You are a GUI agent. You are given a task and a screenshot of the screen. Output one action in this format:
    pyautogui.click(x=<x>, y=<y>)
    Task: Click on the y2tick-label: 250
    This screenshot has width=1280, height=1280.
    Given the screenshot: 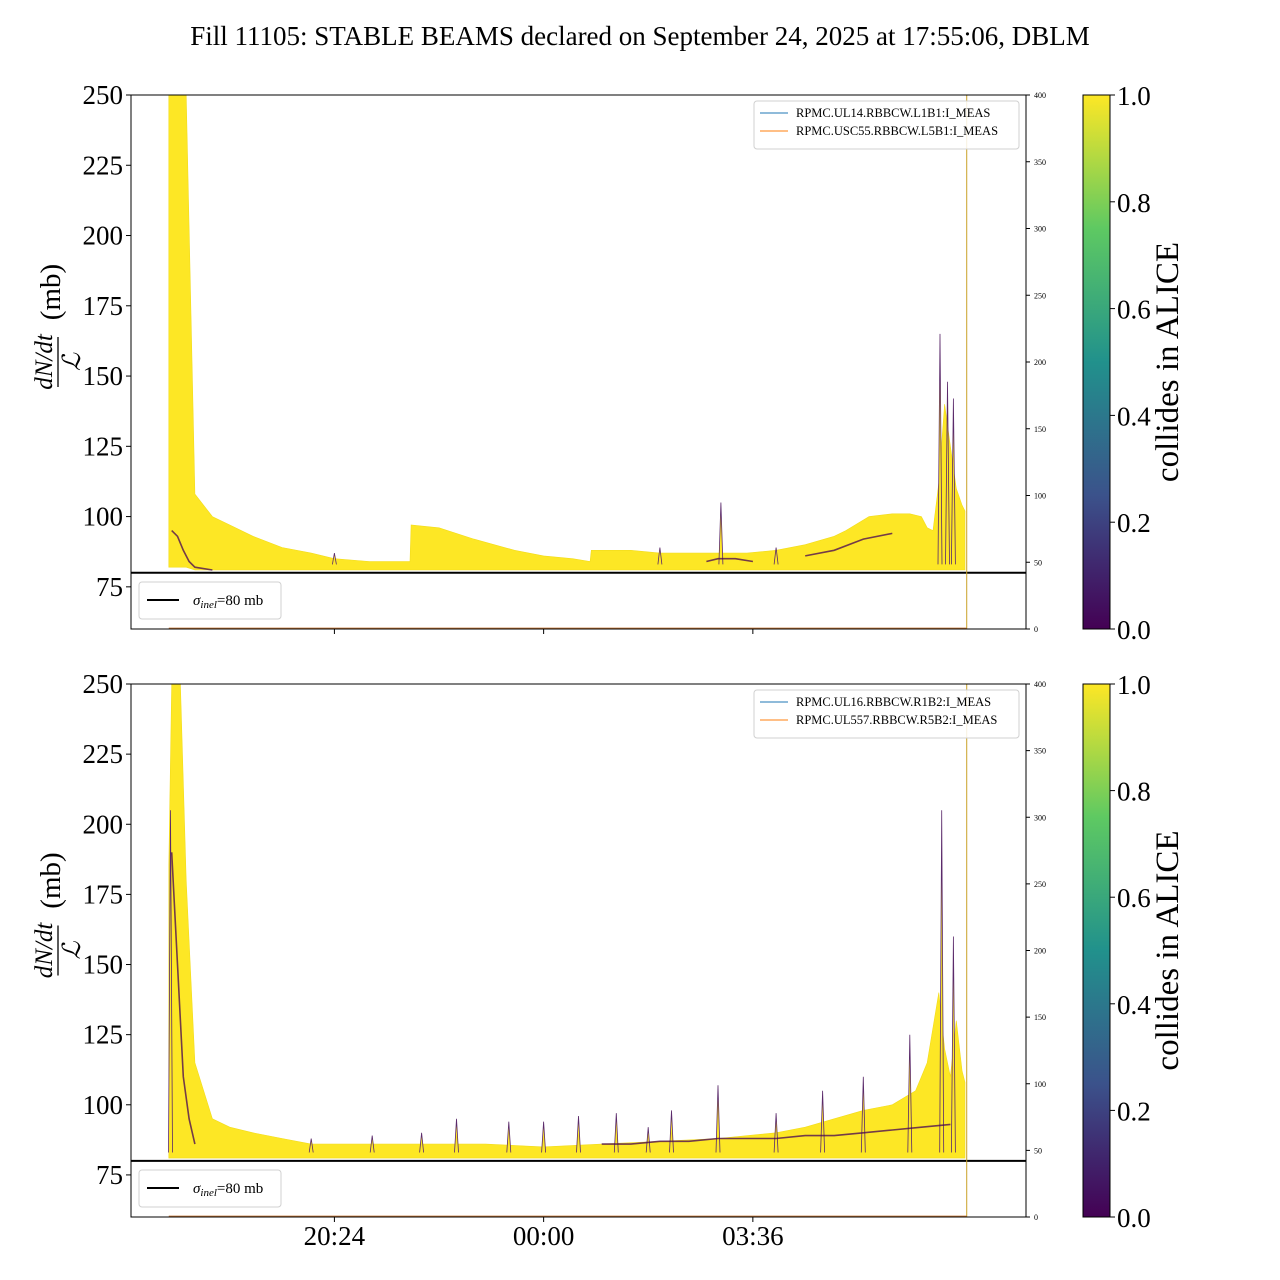 What is the action you would take?
    pyautogui.click(x=1040, y=295)
    